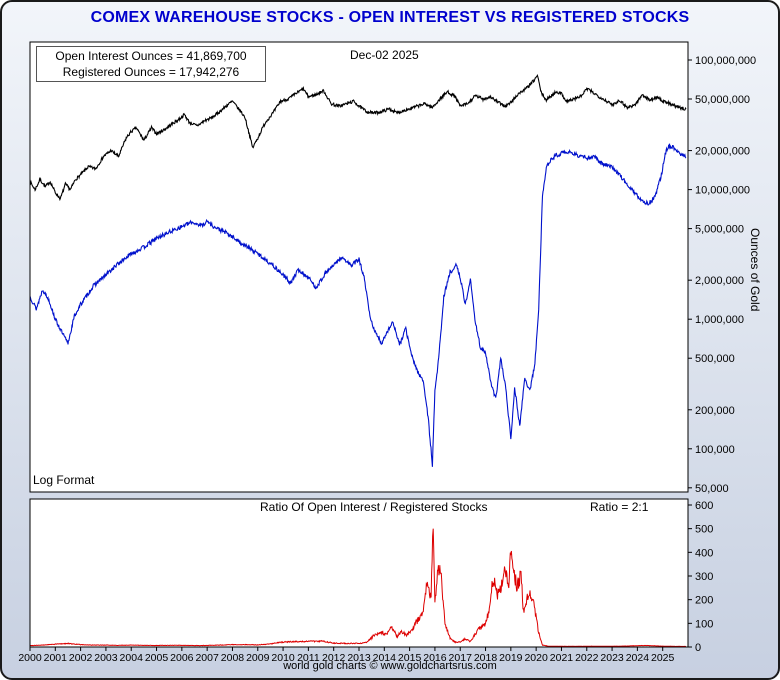  Describe the element at coordinates (663, 658) in the screenshot. I see `x-tick-label: 2025` at that location.